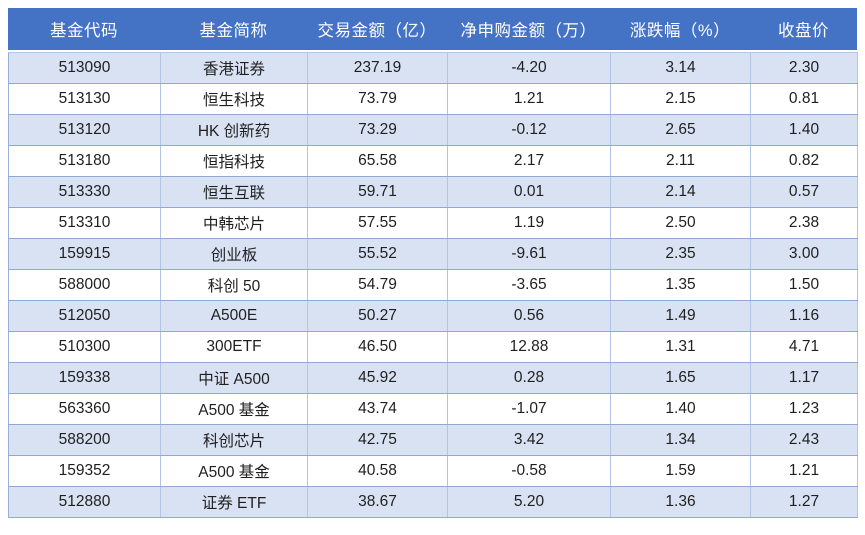  I want to click on cell-close-price: 1.50, so click(804, 285).